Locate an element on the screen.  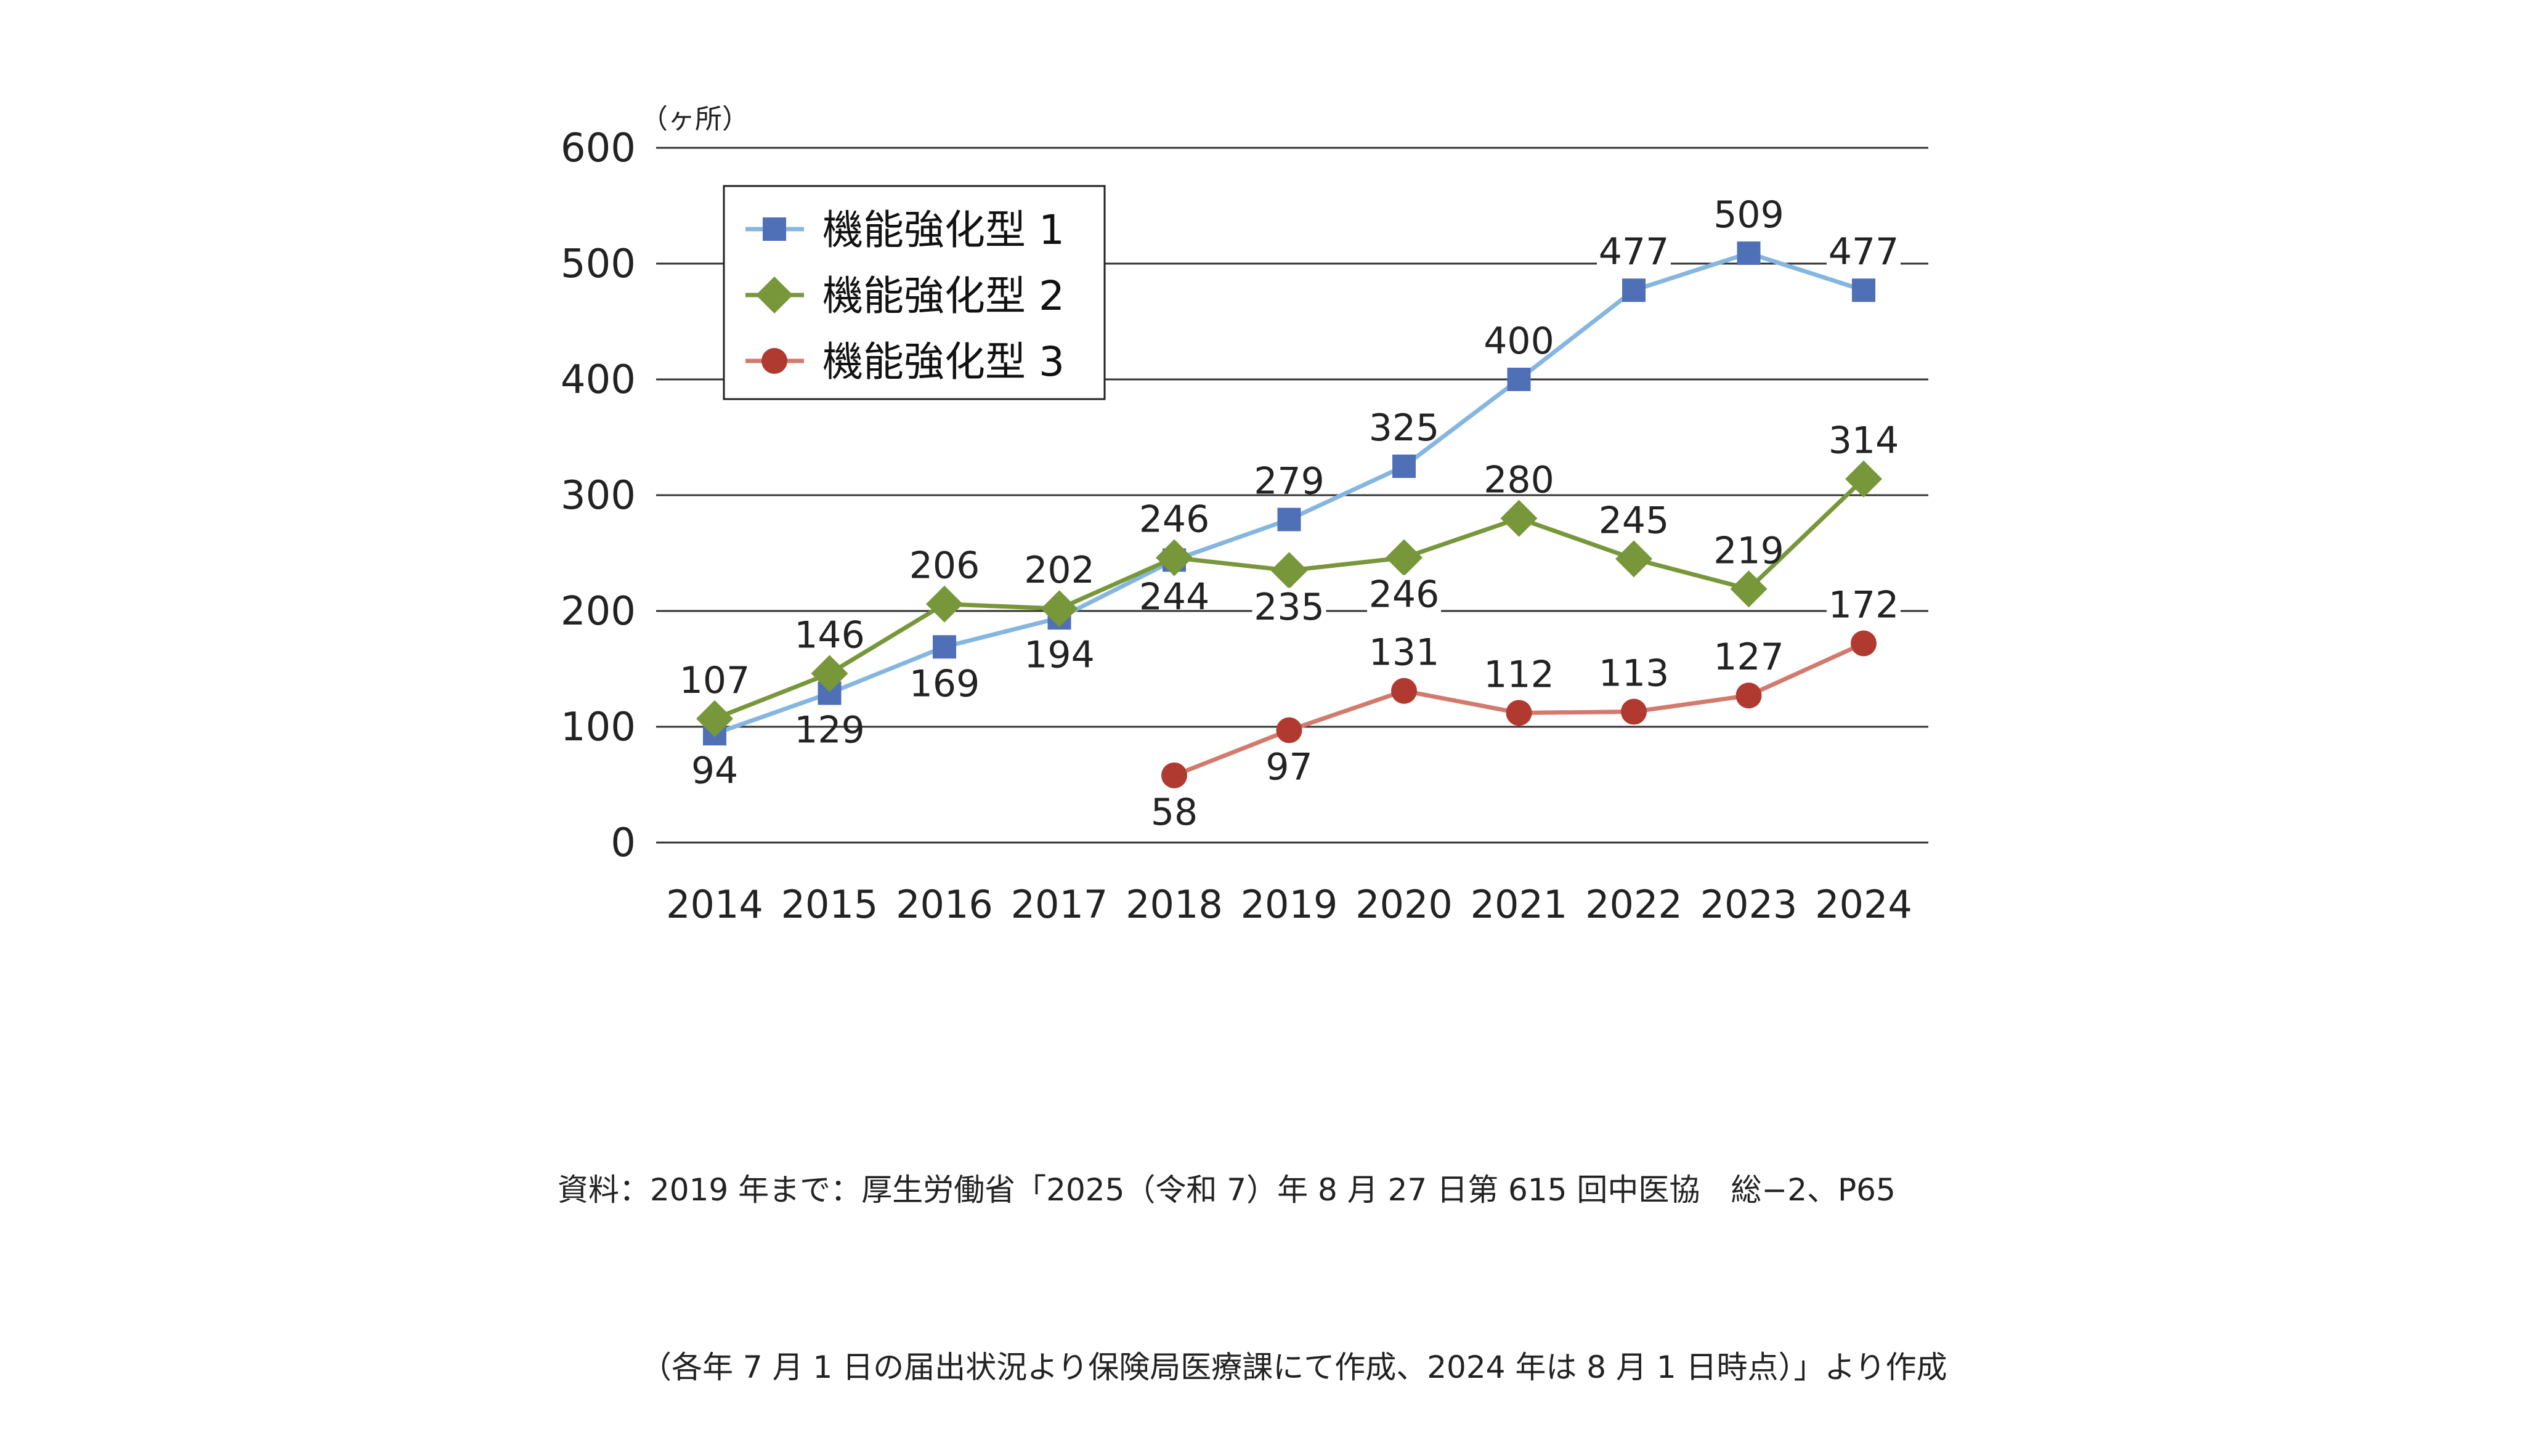
data-label-series3-2024: 172 is located at coordinates (1864, 606).